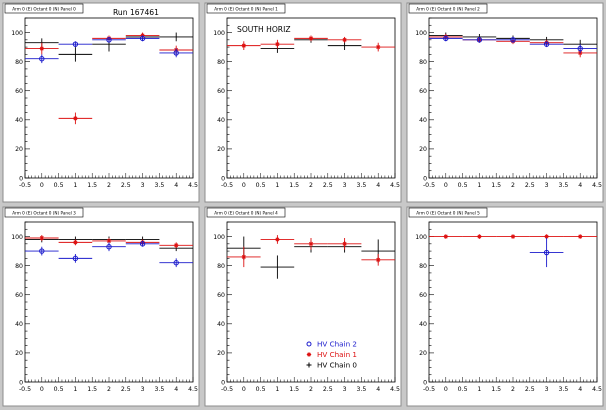  I want to click on data-point-chain0, so click(277, 267).